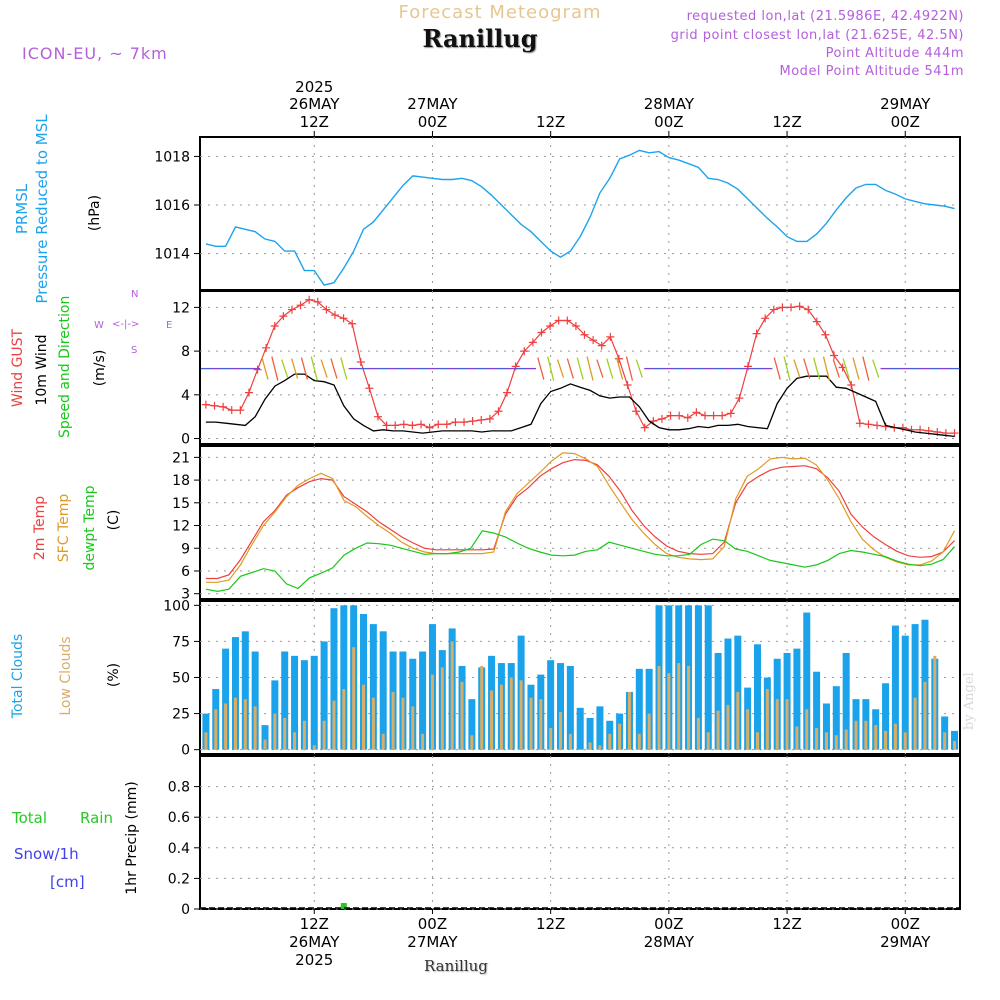  Describe the element at coordinates (456, 966) in the screenshot. I see `footer-location: Ranillug` at that location.